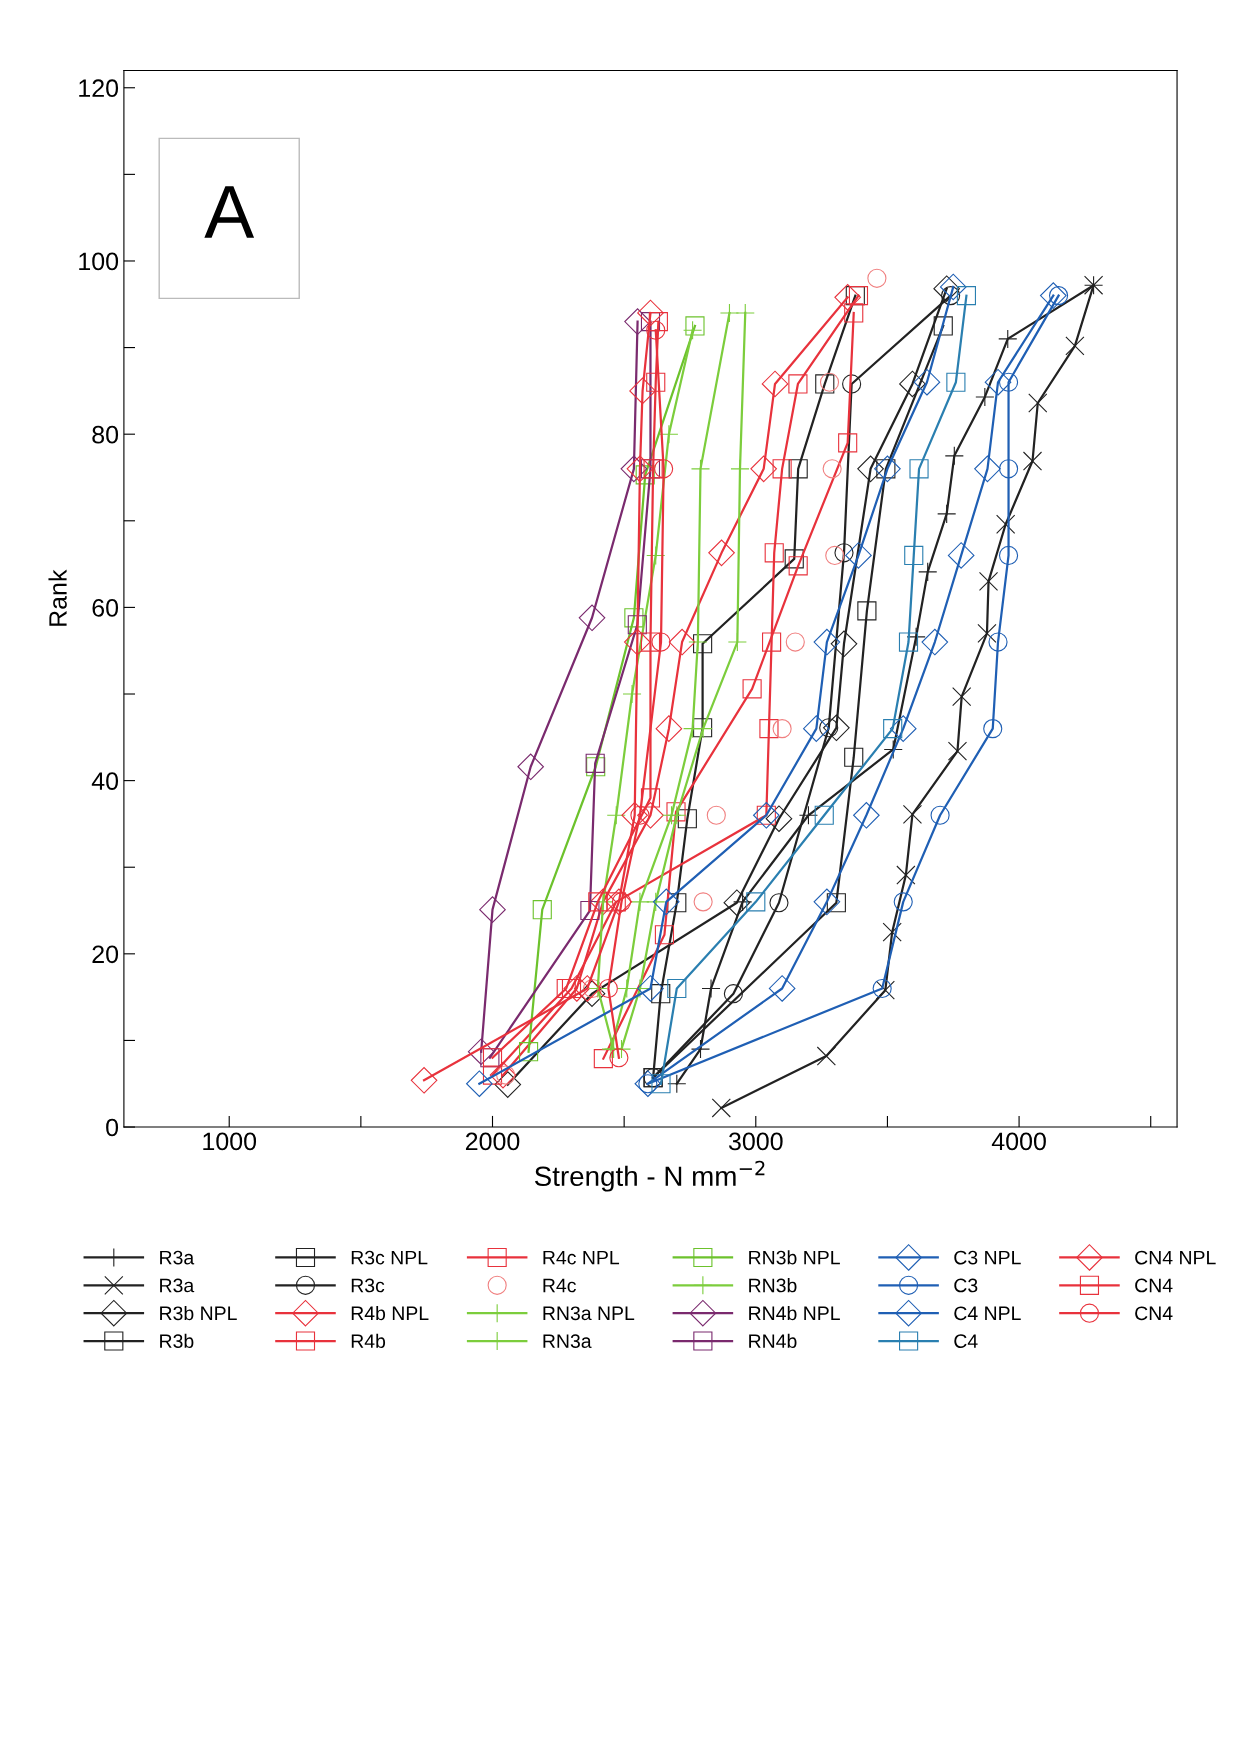 The image size is (1239, 1761). Describe the element at coordinates (105, 434) in the screenshot. I see `y-tick-label: 80` at that location.